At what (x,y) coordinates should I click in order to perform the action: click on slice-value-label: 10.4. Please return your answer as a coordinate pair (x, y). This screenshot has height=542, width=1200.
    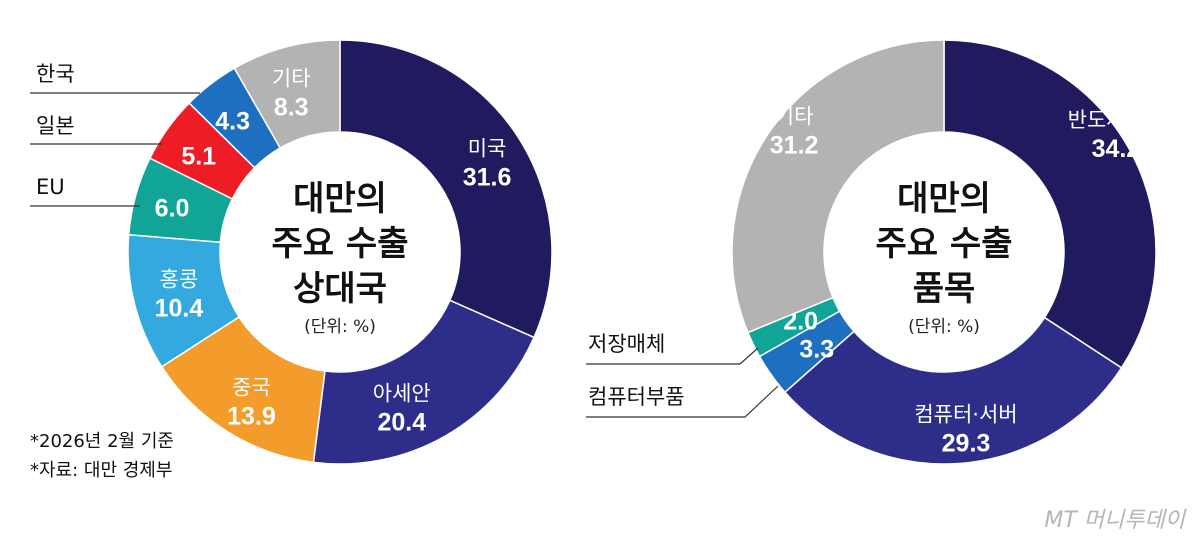
    Looking at the image, I should click on (179, 308).